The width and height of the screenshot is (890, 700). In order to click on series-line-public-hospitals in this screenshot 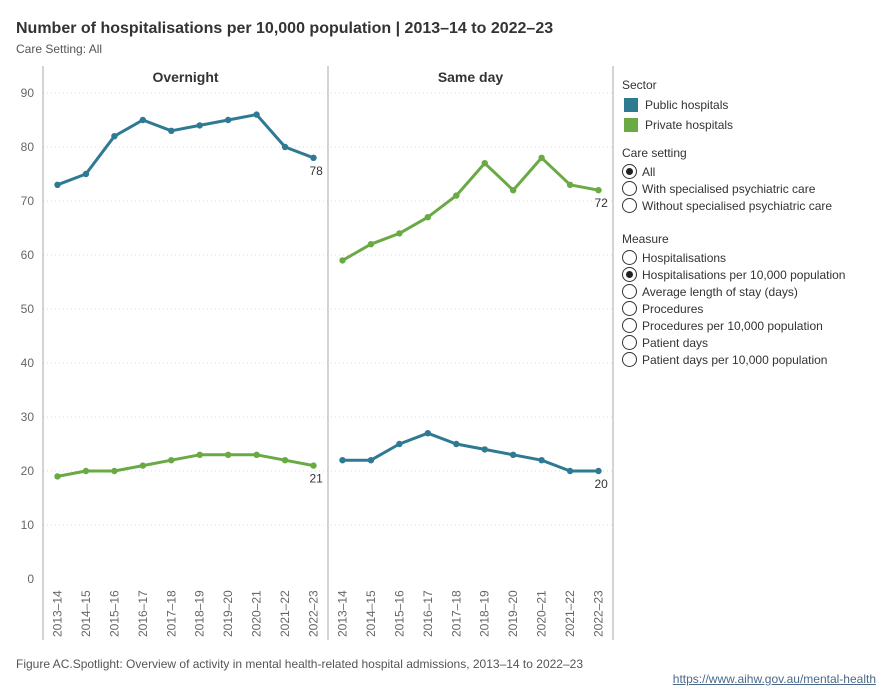, I will do `click(470, 452)`.